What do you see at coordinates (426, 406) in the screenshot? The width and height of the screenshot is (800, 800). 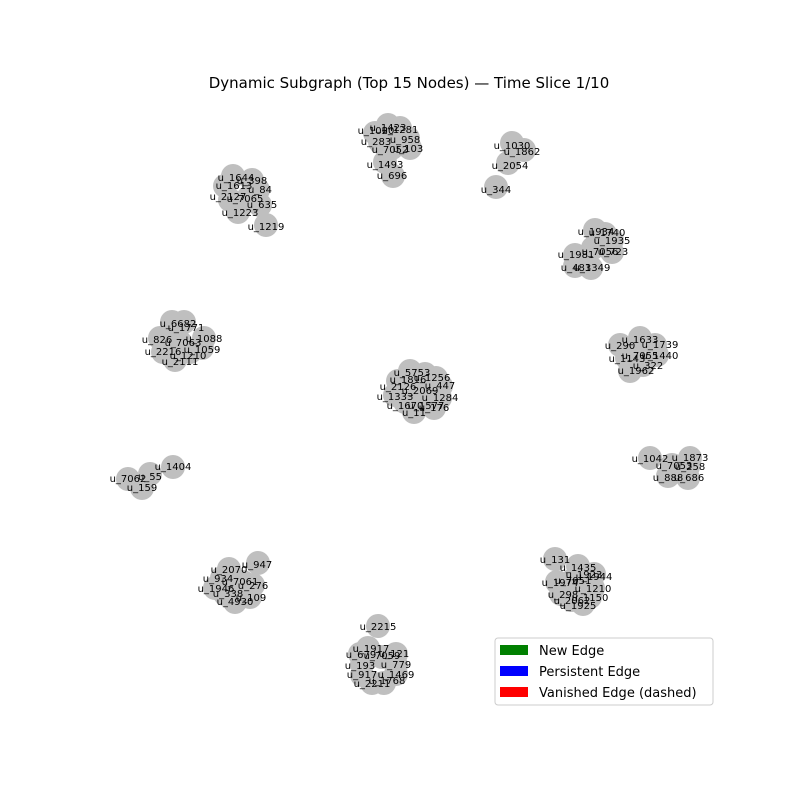 I see `node-label: u_1577` at bounding box center [426, 406].